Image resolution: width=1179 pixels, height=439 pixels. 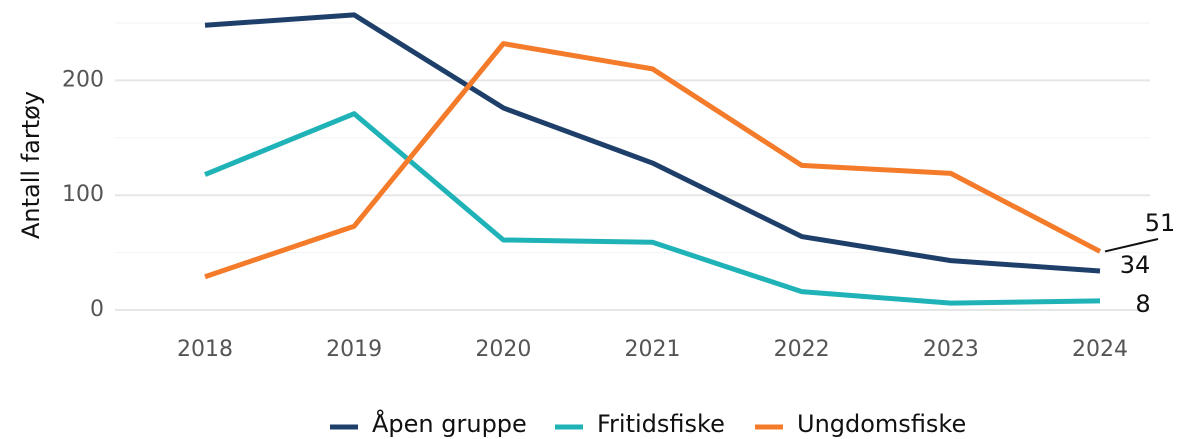 What do you see at coordinates (951, 349) in the screenshot?
I see `x-tick-label: 2023` at bounding box center [951, 349].